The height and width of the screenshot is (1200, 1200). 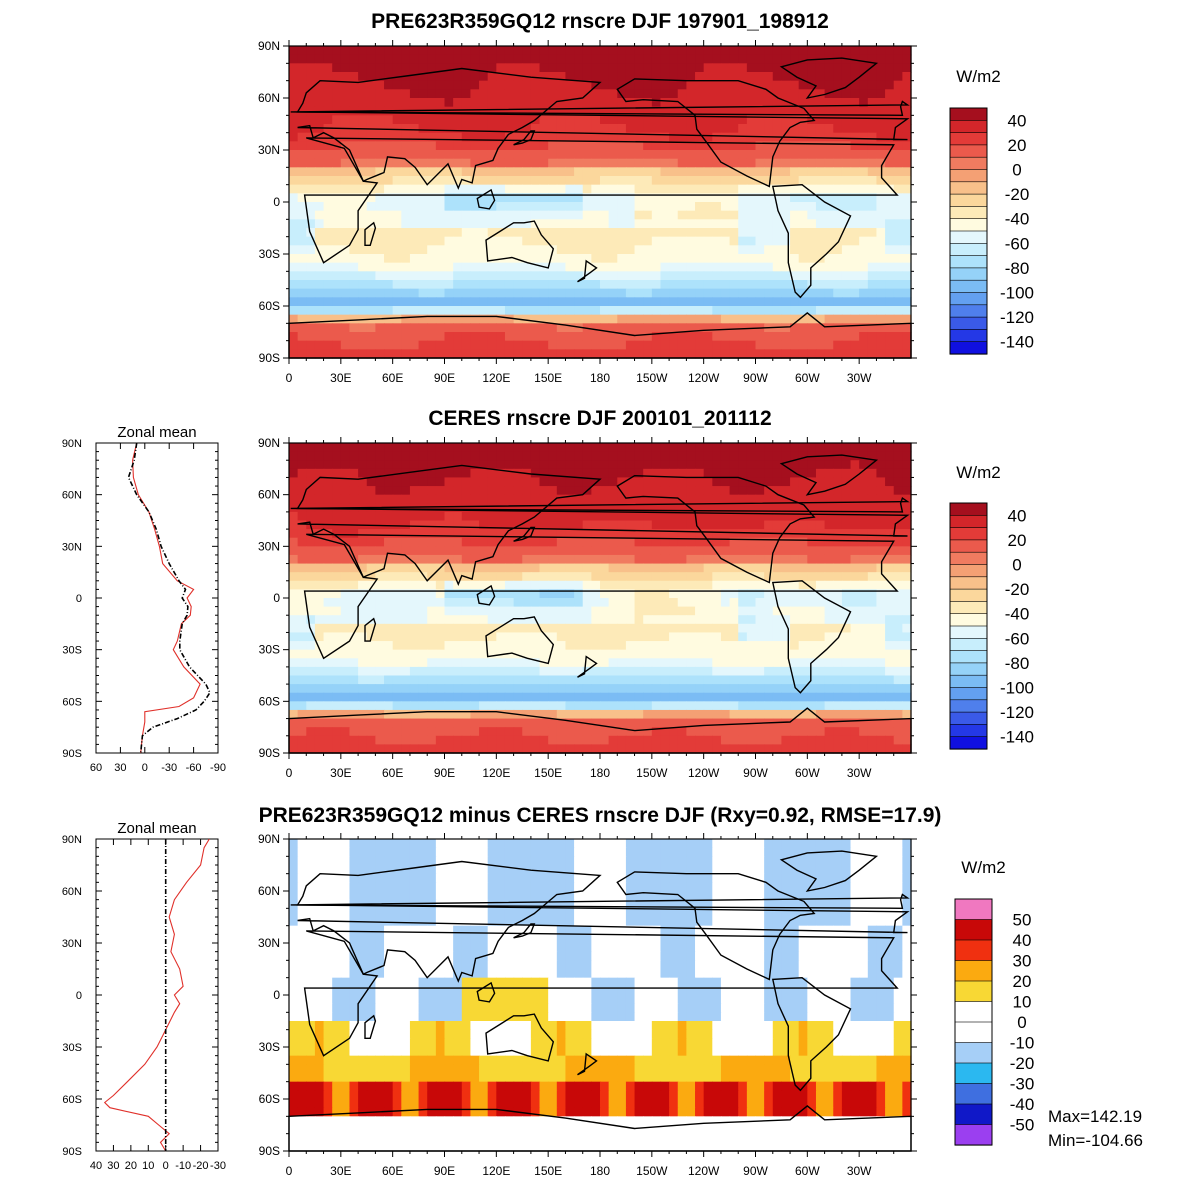 What do you see at coordinates (269, 98) in the screenshot?
I see `lat-label: 60N` at bounding box center [269, 98].